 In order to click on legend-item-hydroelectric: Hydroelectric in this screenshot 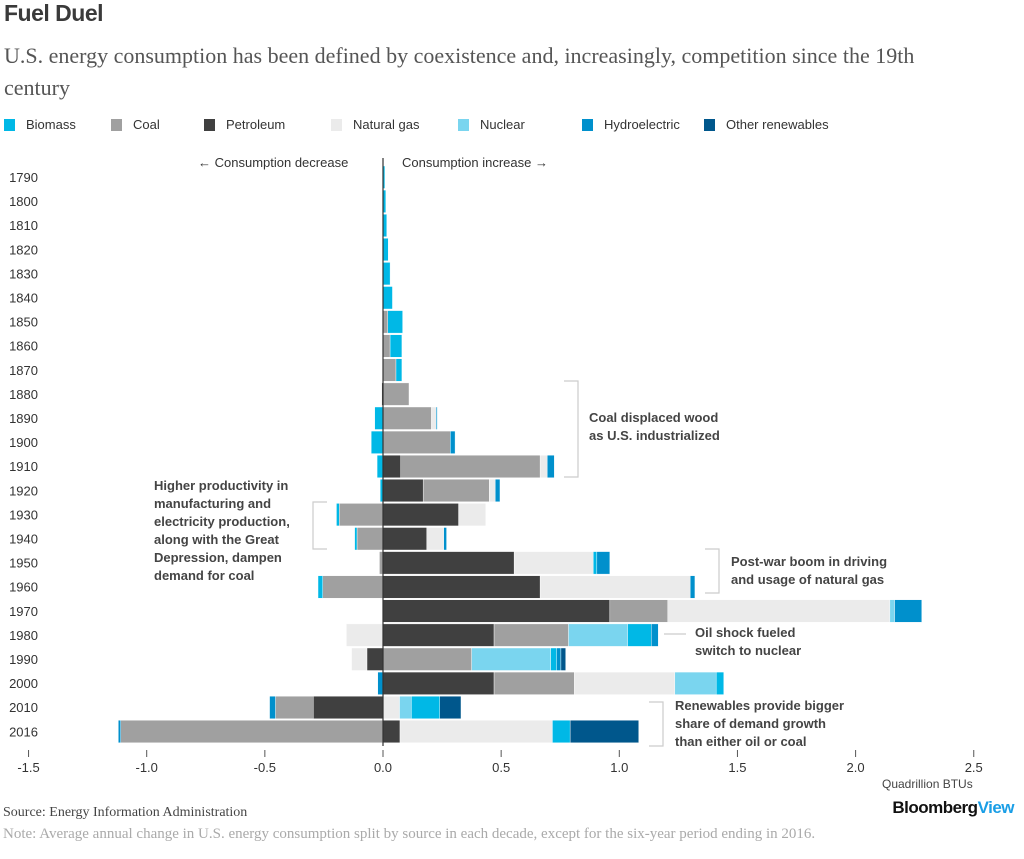, I will do `click(631, 124)`.